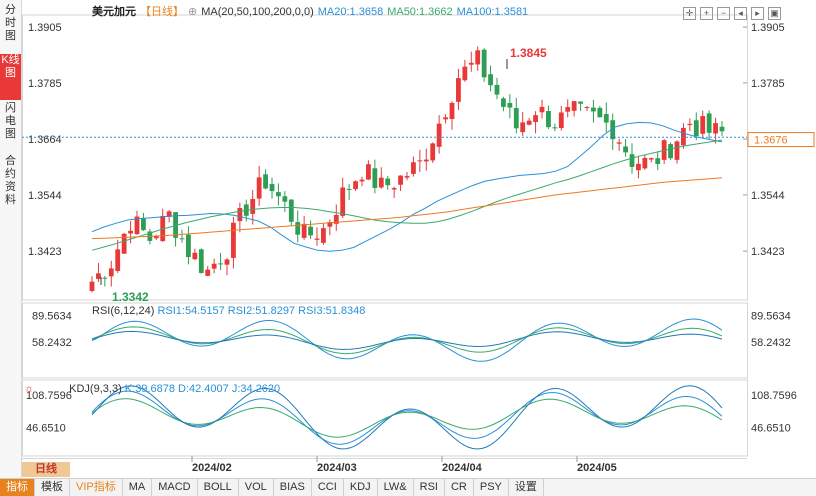 The image size is (816, 496). Describe the element at coordinates (689, 13) in the screenshot. I see `crosshair-icon: ✛` at that location.